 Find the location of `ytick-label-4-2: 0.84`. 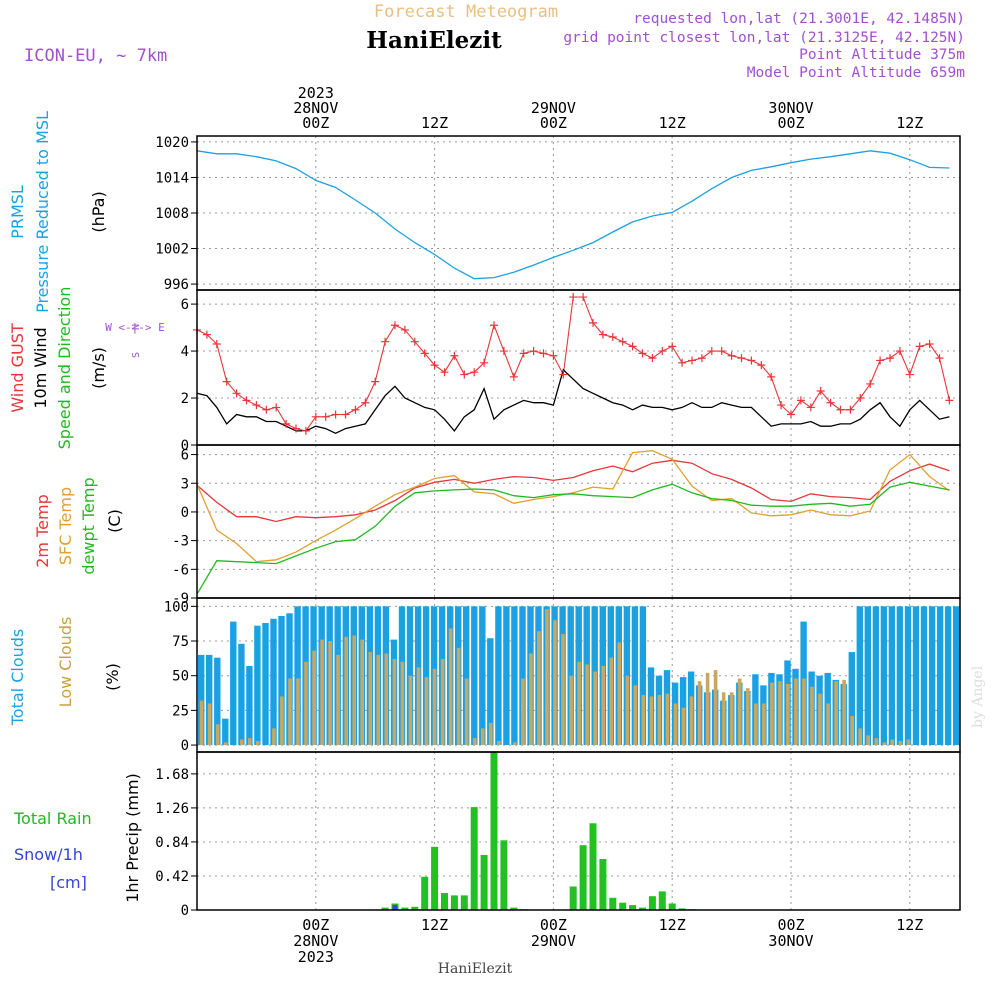

ytick-label-4-2: 0.84 is located at coordinates (172, 843).